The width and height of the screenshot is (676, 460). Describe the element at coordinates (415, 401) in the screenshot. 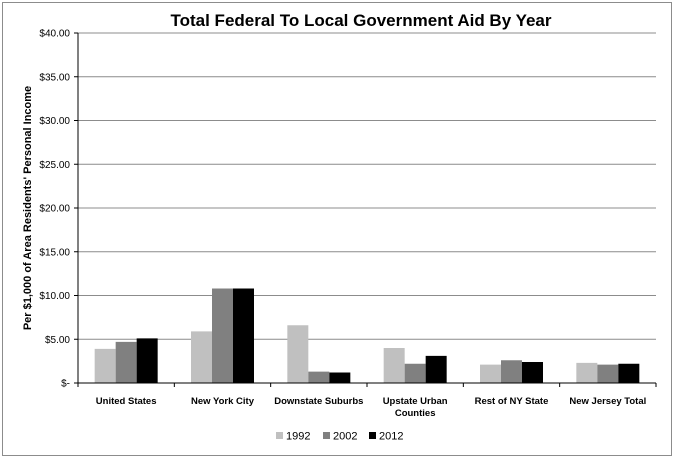

I see `x-category-label: Upstate Urban` at that location.